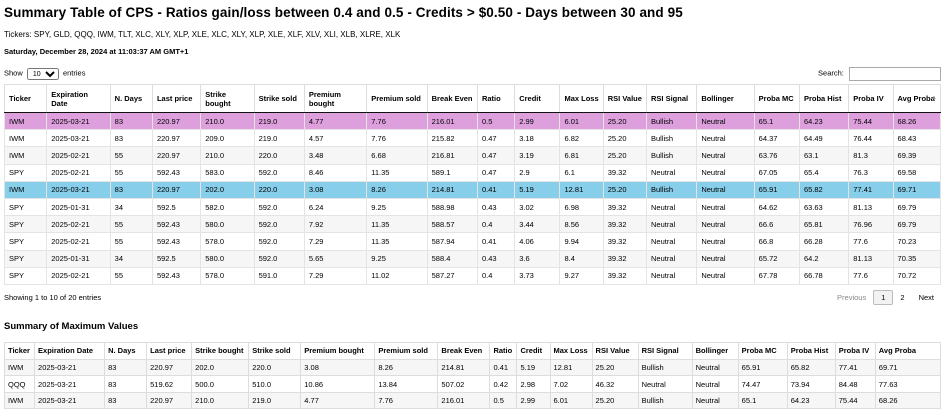  What do you see at coordinates (625, 98) in the screenshot?
I see `main-header-rsi-value: RSI Value` at bounding box center [625, 98].